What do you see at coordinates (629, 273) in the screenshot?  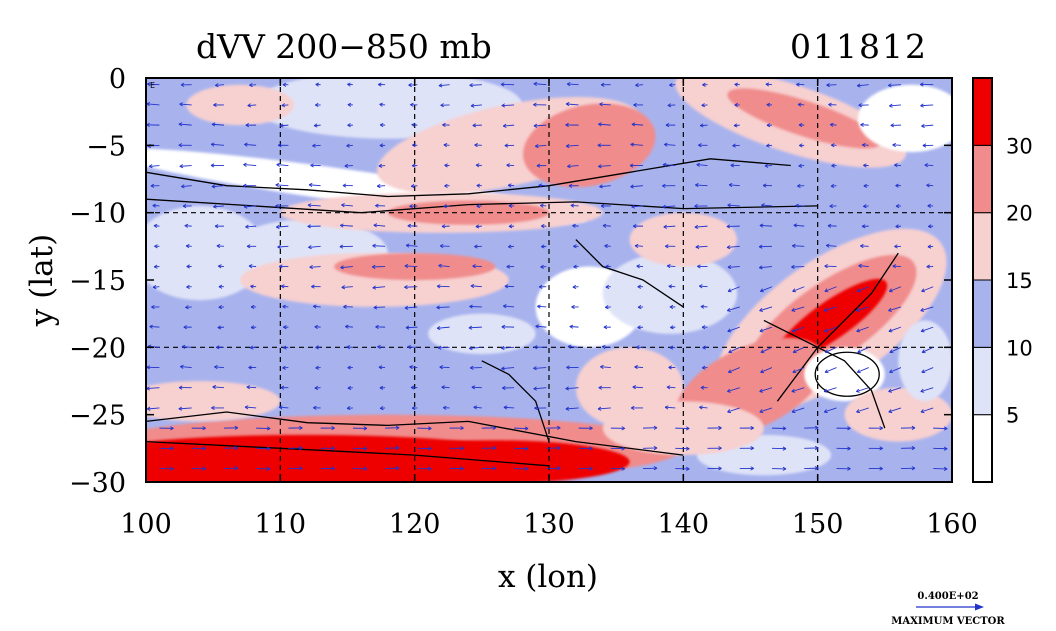 I see `contour-line` at bounding box center [629, 273].